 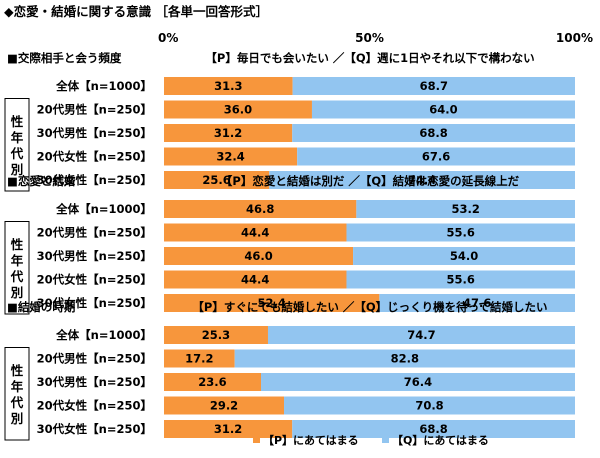 I want to click on row-label: 全体【n=1000】, so click(x=103, y=209).